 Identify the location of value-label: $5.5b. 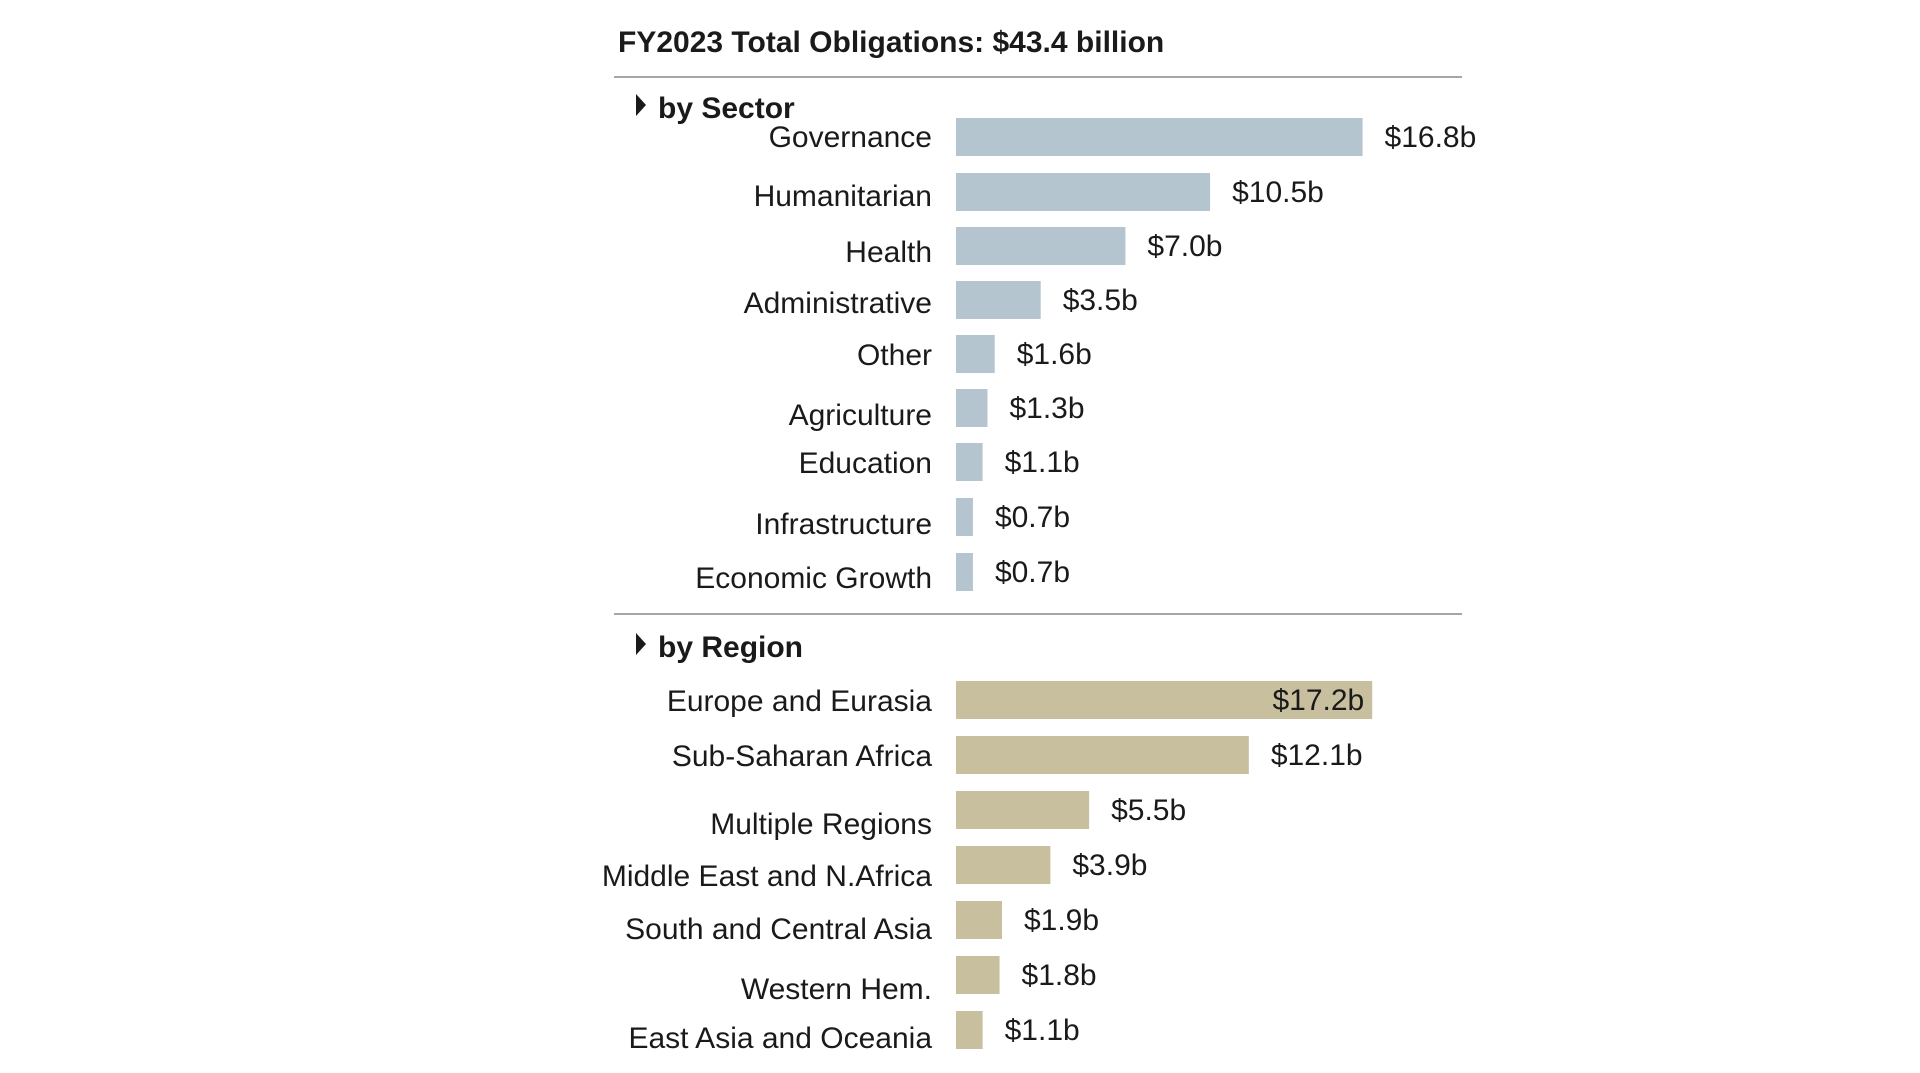
(1148, 810).